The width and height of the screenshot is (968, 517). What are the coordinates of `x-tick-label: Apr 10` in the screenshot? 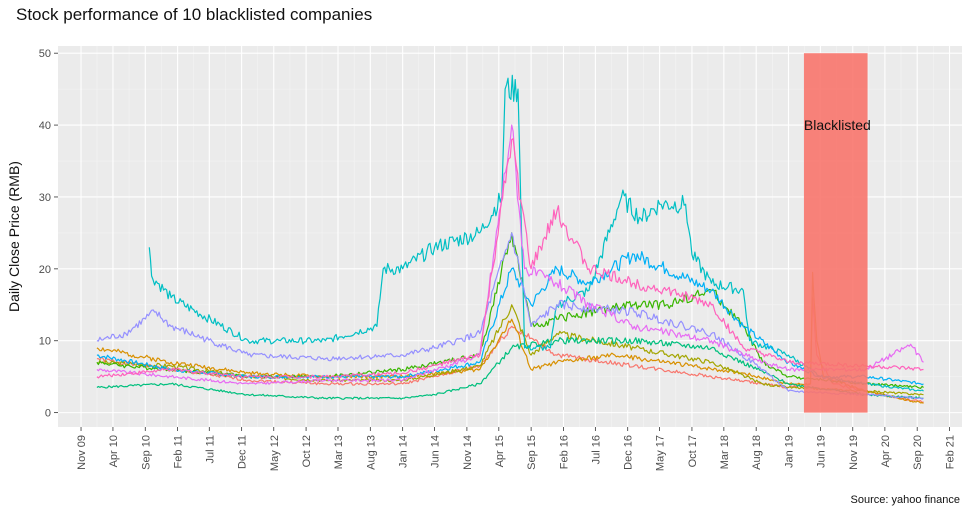 It's located at (114, 451).